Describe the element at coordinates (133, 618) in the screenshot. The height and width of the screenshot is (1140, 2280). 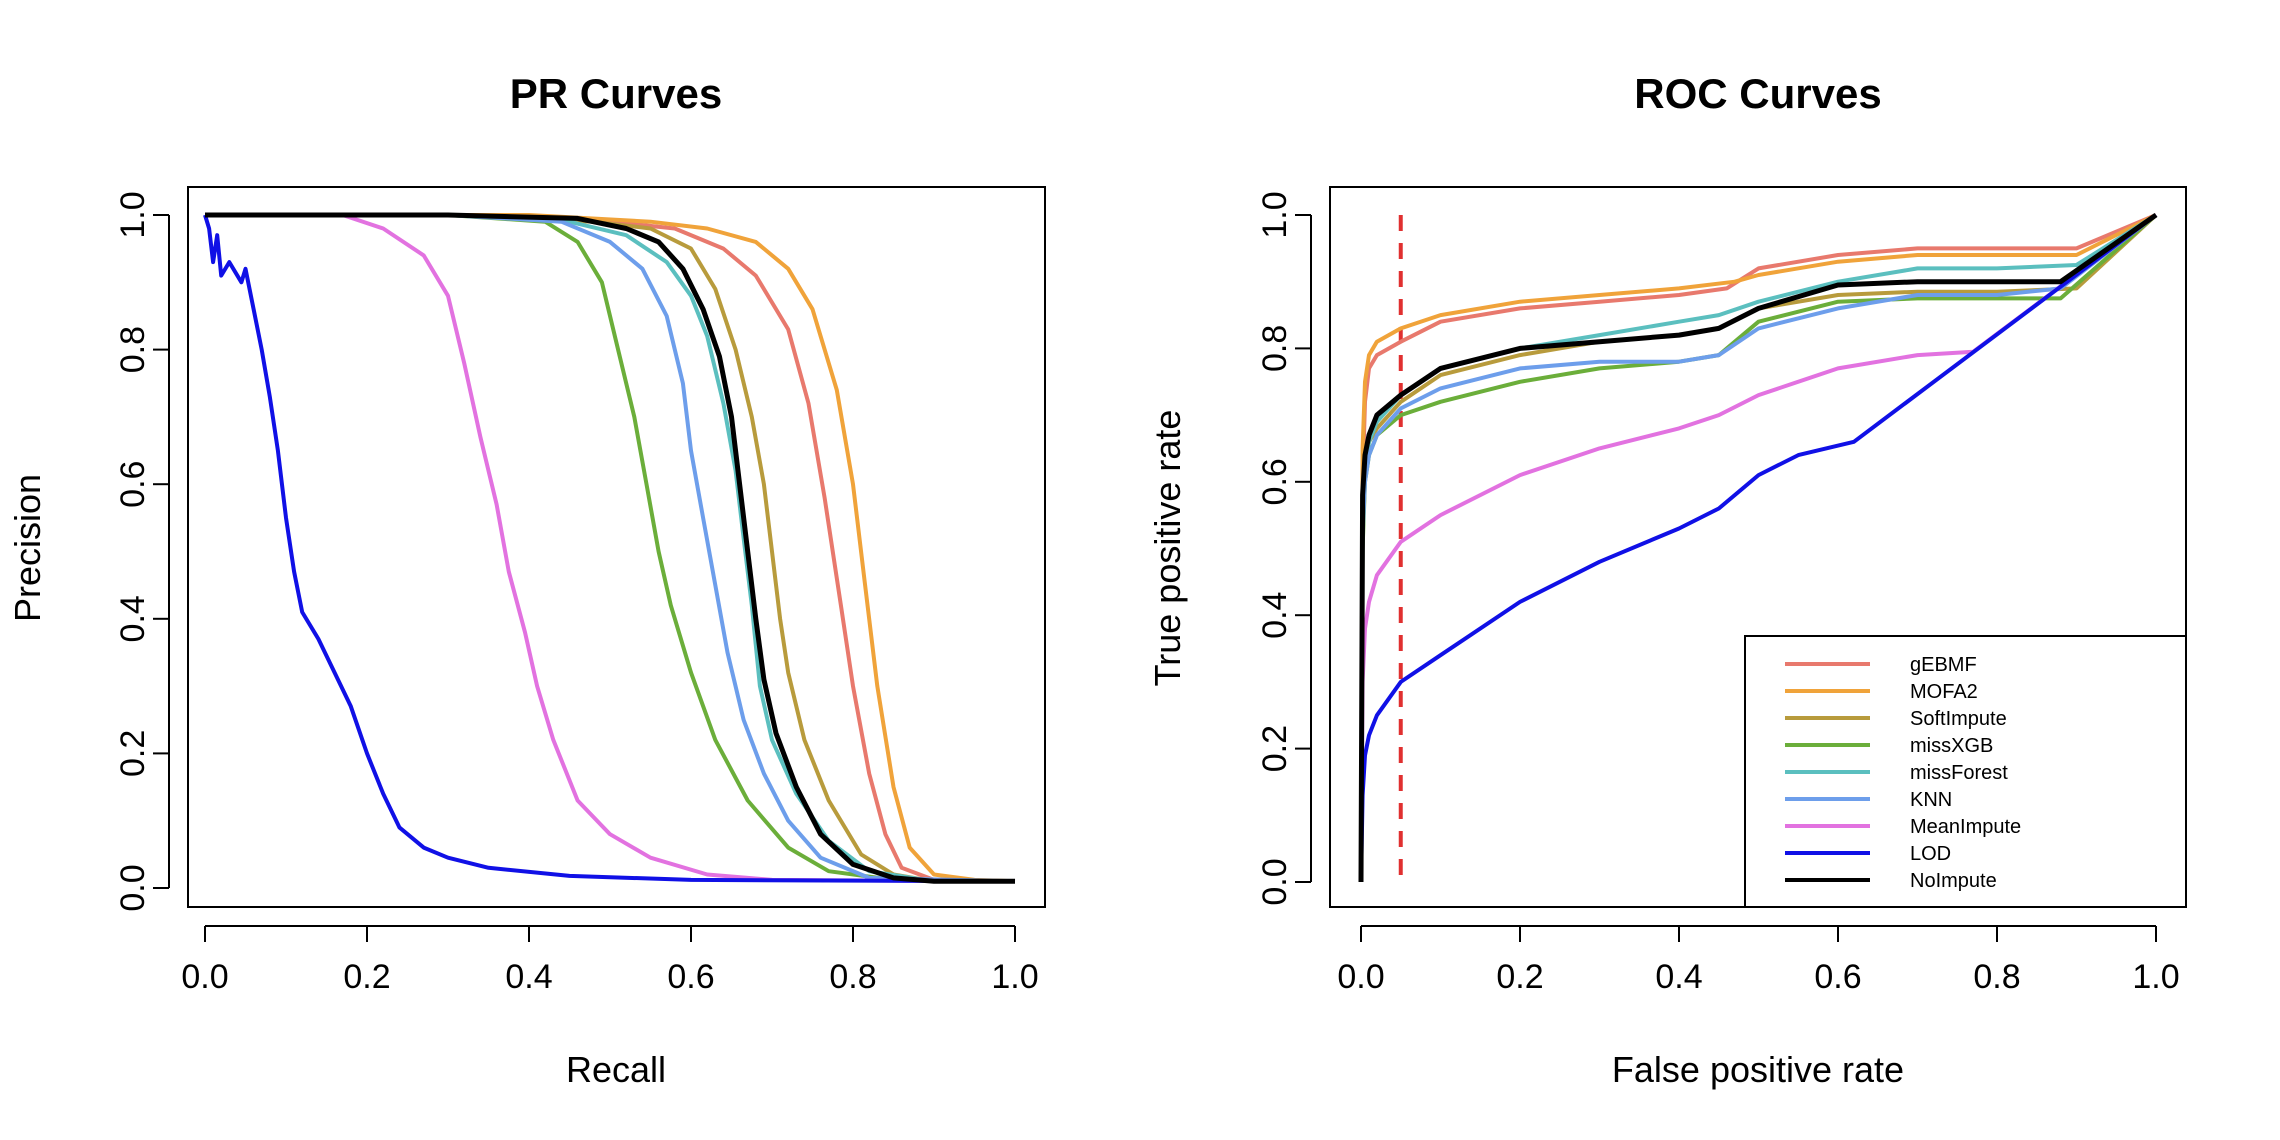
I see `pr-y-tick-label: 0.4` at that location.